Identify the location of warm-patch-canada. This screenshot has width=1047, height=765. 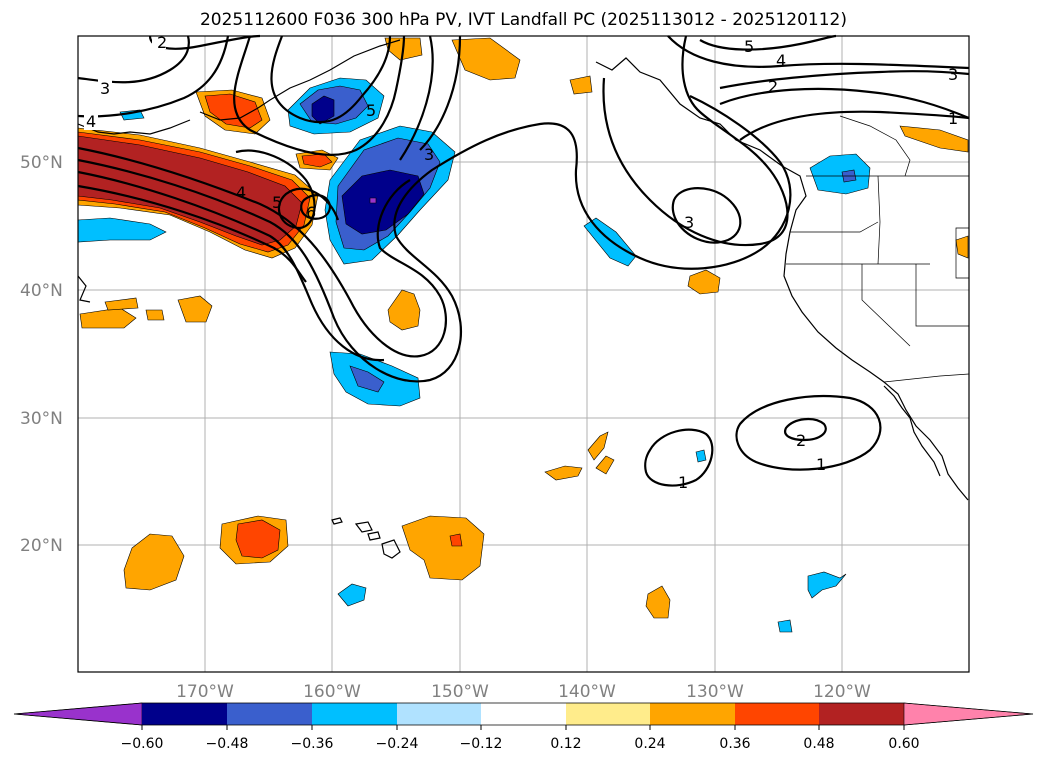
(934, 139).